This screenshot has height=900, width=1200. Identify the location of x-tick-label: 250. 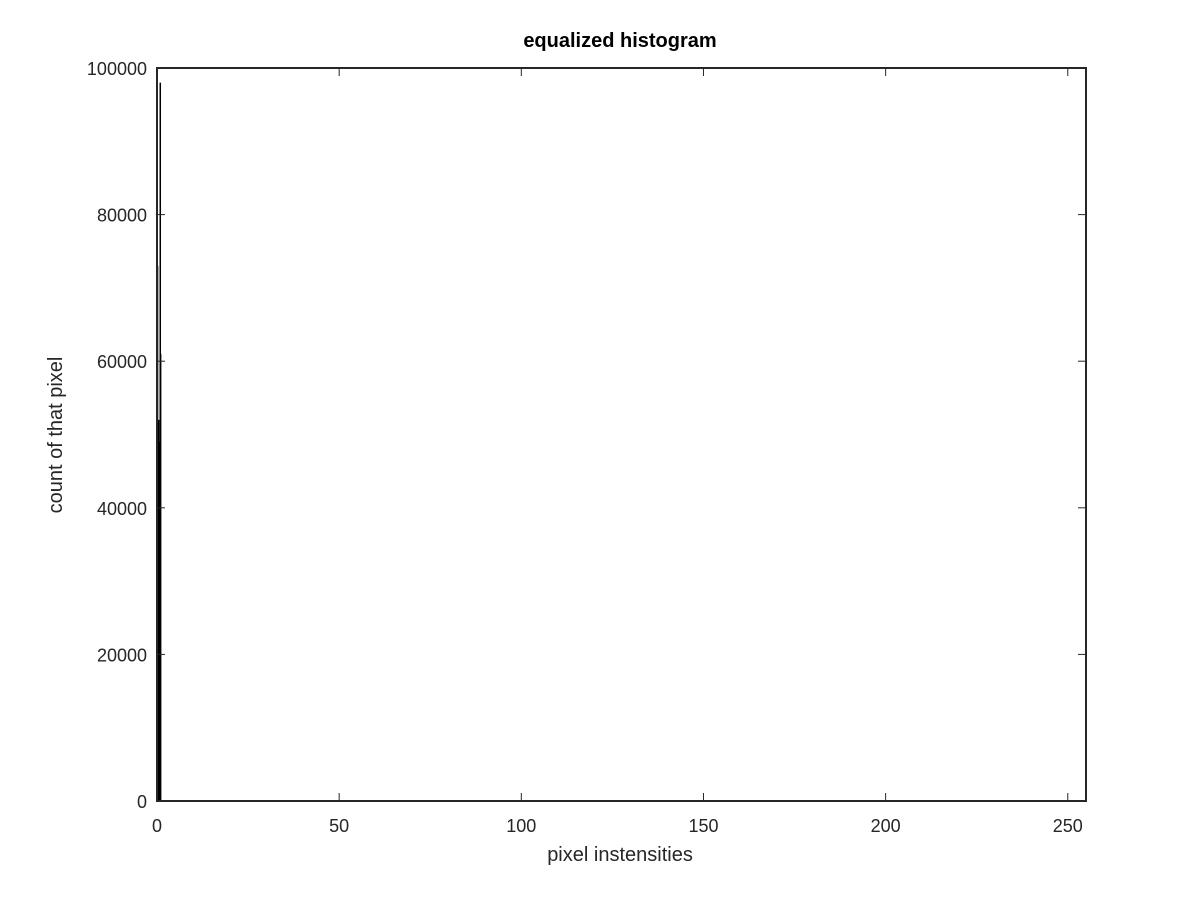
(1068, 826).